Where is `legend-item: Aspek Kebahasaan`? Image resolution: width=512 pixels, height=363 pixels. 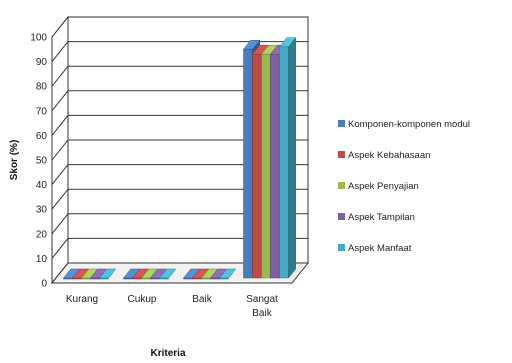 legend-item: Aspek Kebahasaan is located at coordinates (384, 155).